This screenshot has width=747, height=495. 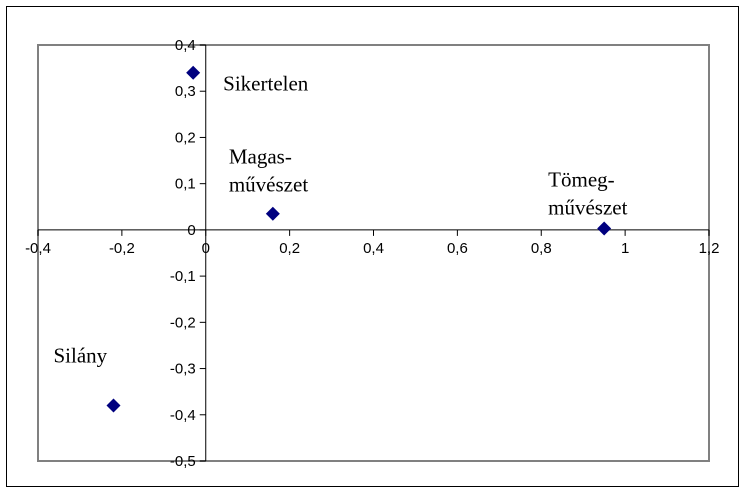 What do you see at coordinates (183, 415) in the screenshot?
I see `y-tick-label: -0,4` at bounding box center [183, 415].